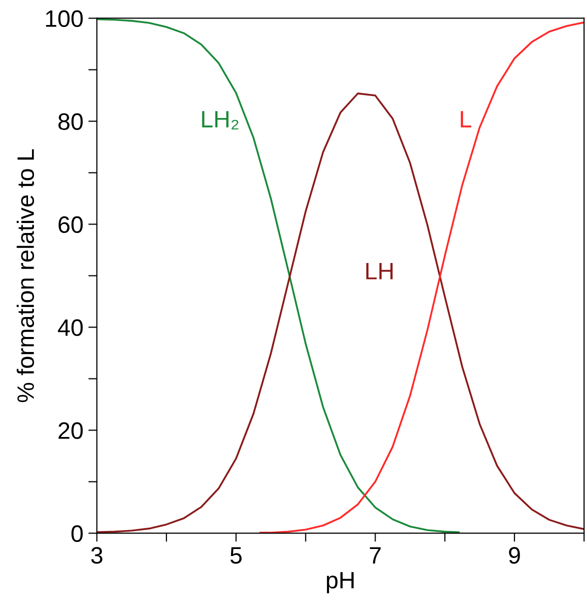 This screenshot has height=608, width=587. I want to click on x-tick-label: 9, so click(514, 555).